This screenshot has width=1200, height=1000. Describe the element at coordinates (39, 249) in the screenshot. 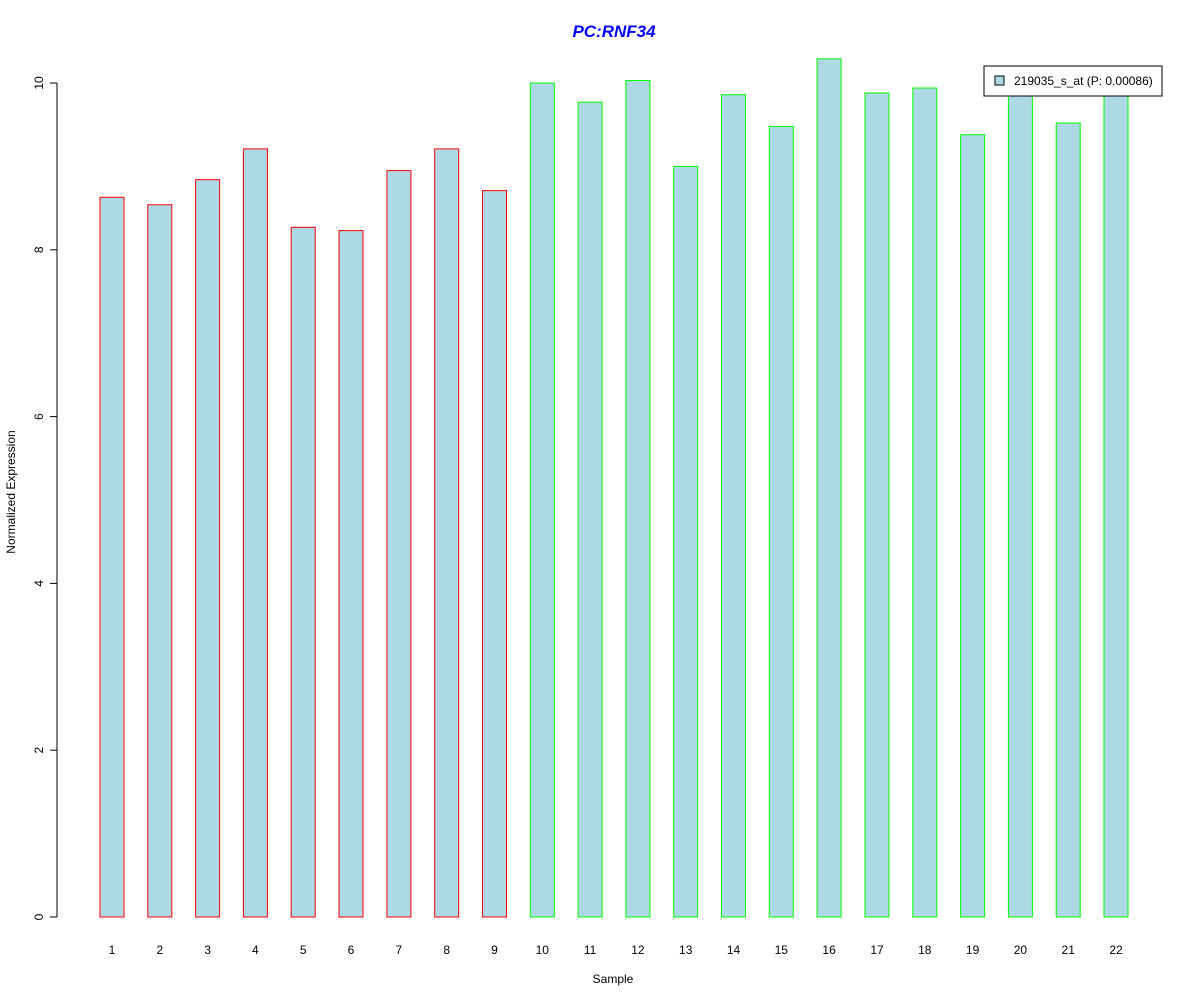

I see `y-tick-label: 8` at that location.